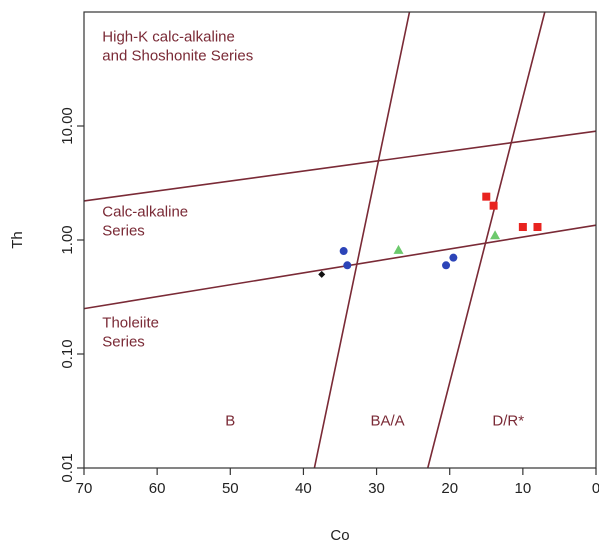 The width and height of the screenshot is (599, 547). I want to click on boundary-calc-alkaline-high-k, so click(340, 166).